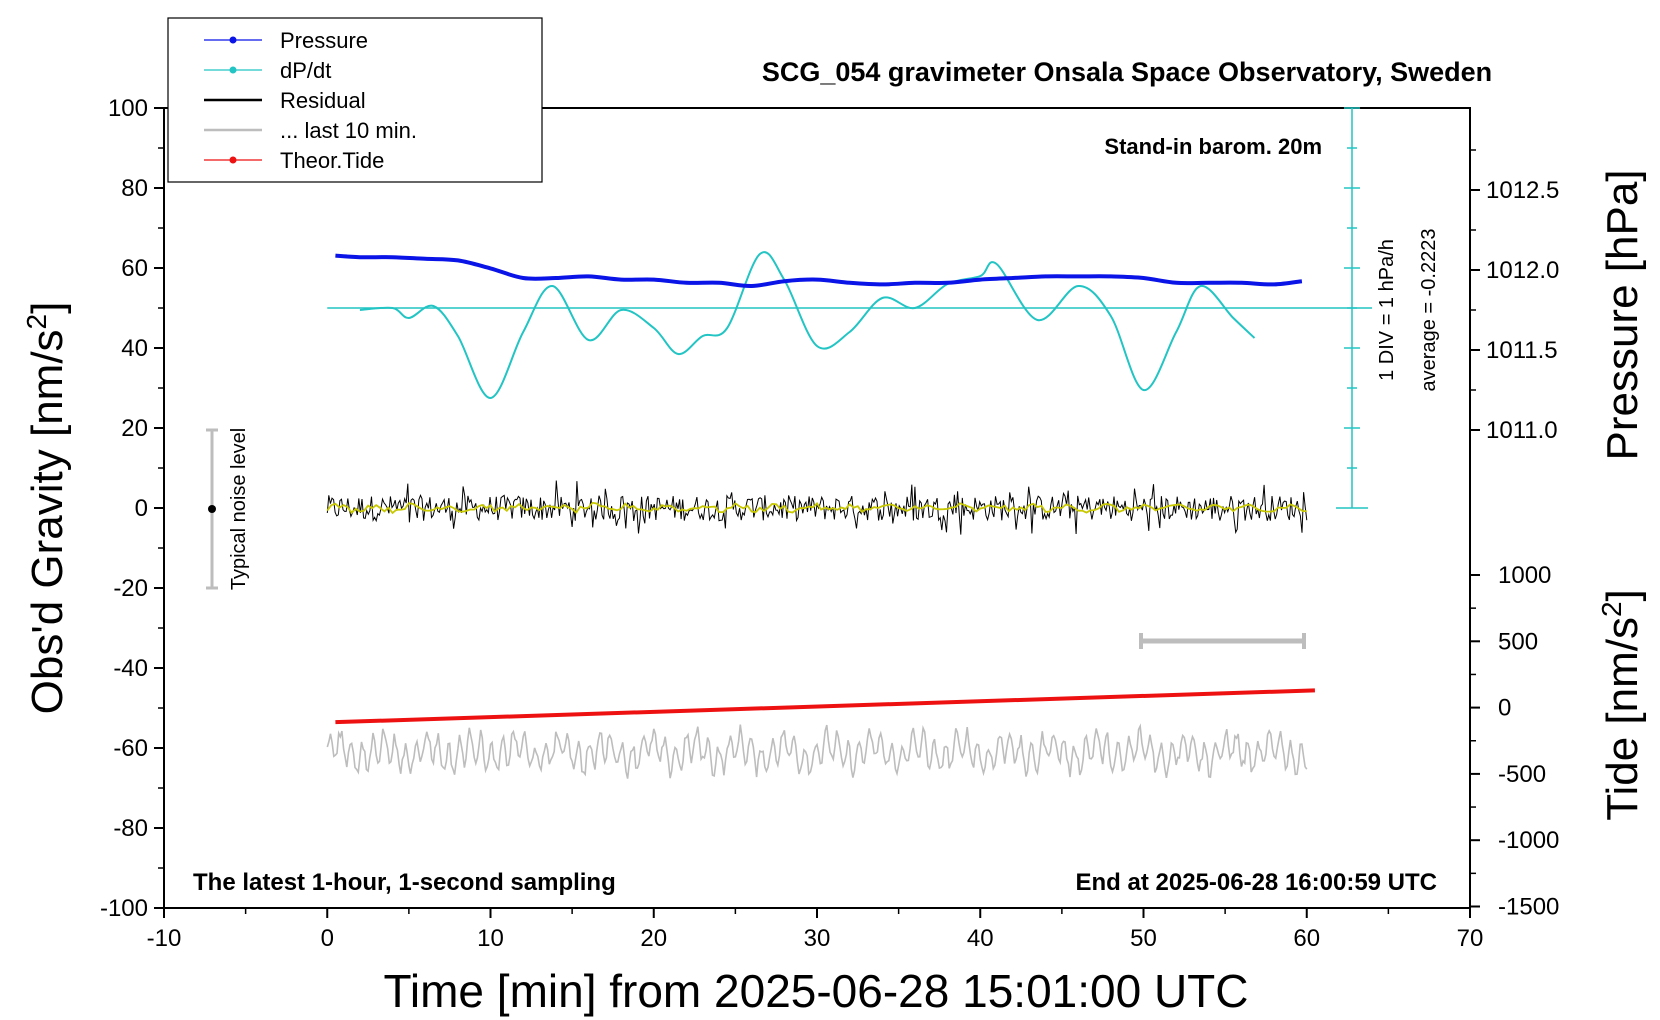  Describe the element at coordinates (980, 938) in the screenshot. I see `x-tick-label: 40` at that location.